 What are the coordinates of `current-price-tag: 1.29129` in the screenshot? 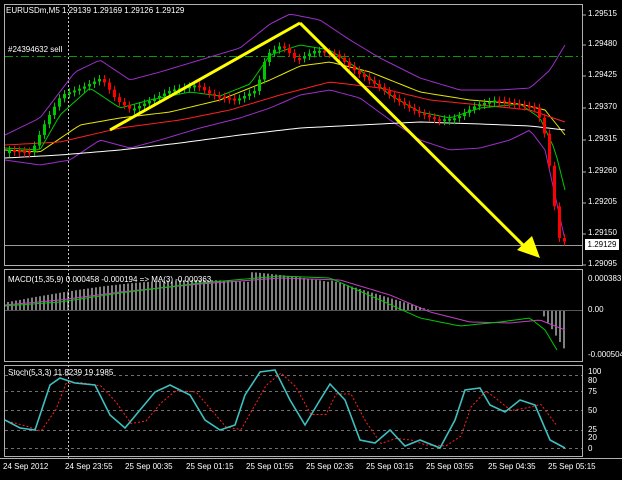 It's located at (602, 244).